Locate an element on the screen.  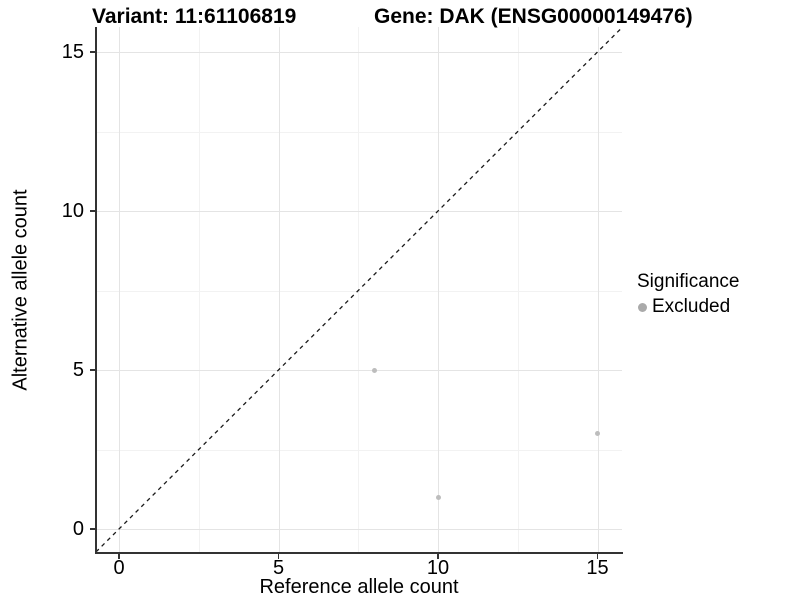
y-tick-label: 15 is located at coordinates (72, 52).